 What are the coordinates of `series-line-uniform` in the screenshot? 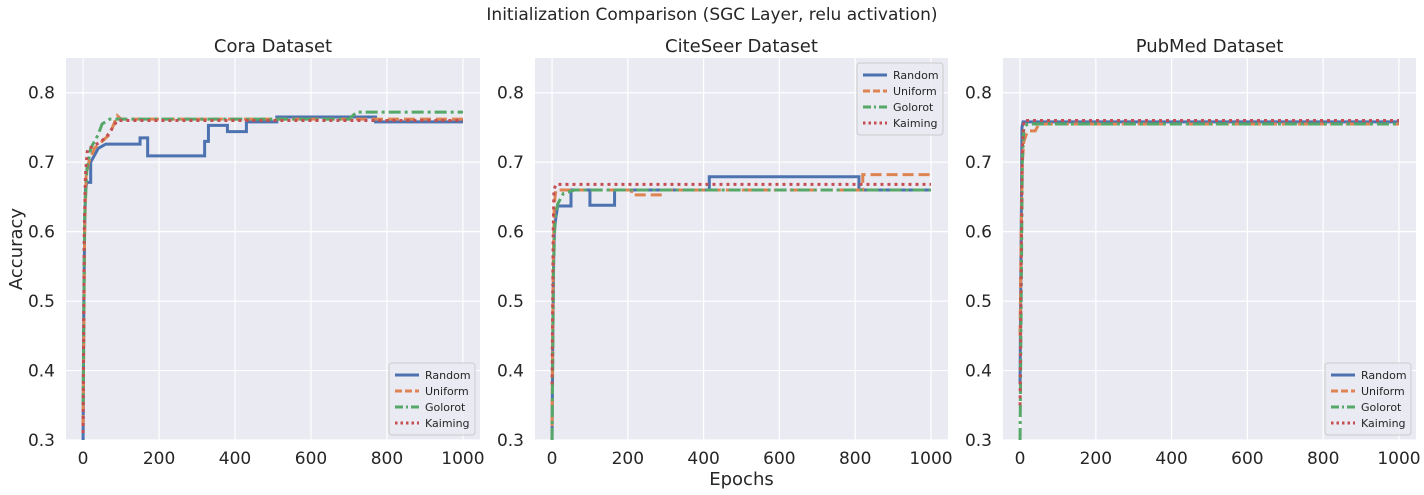 It's located at (1208, 229).